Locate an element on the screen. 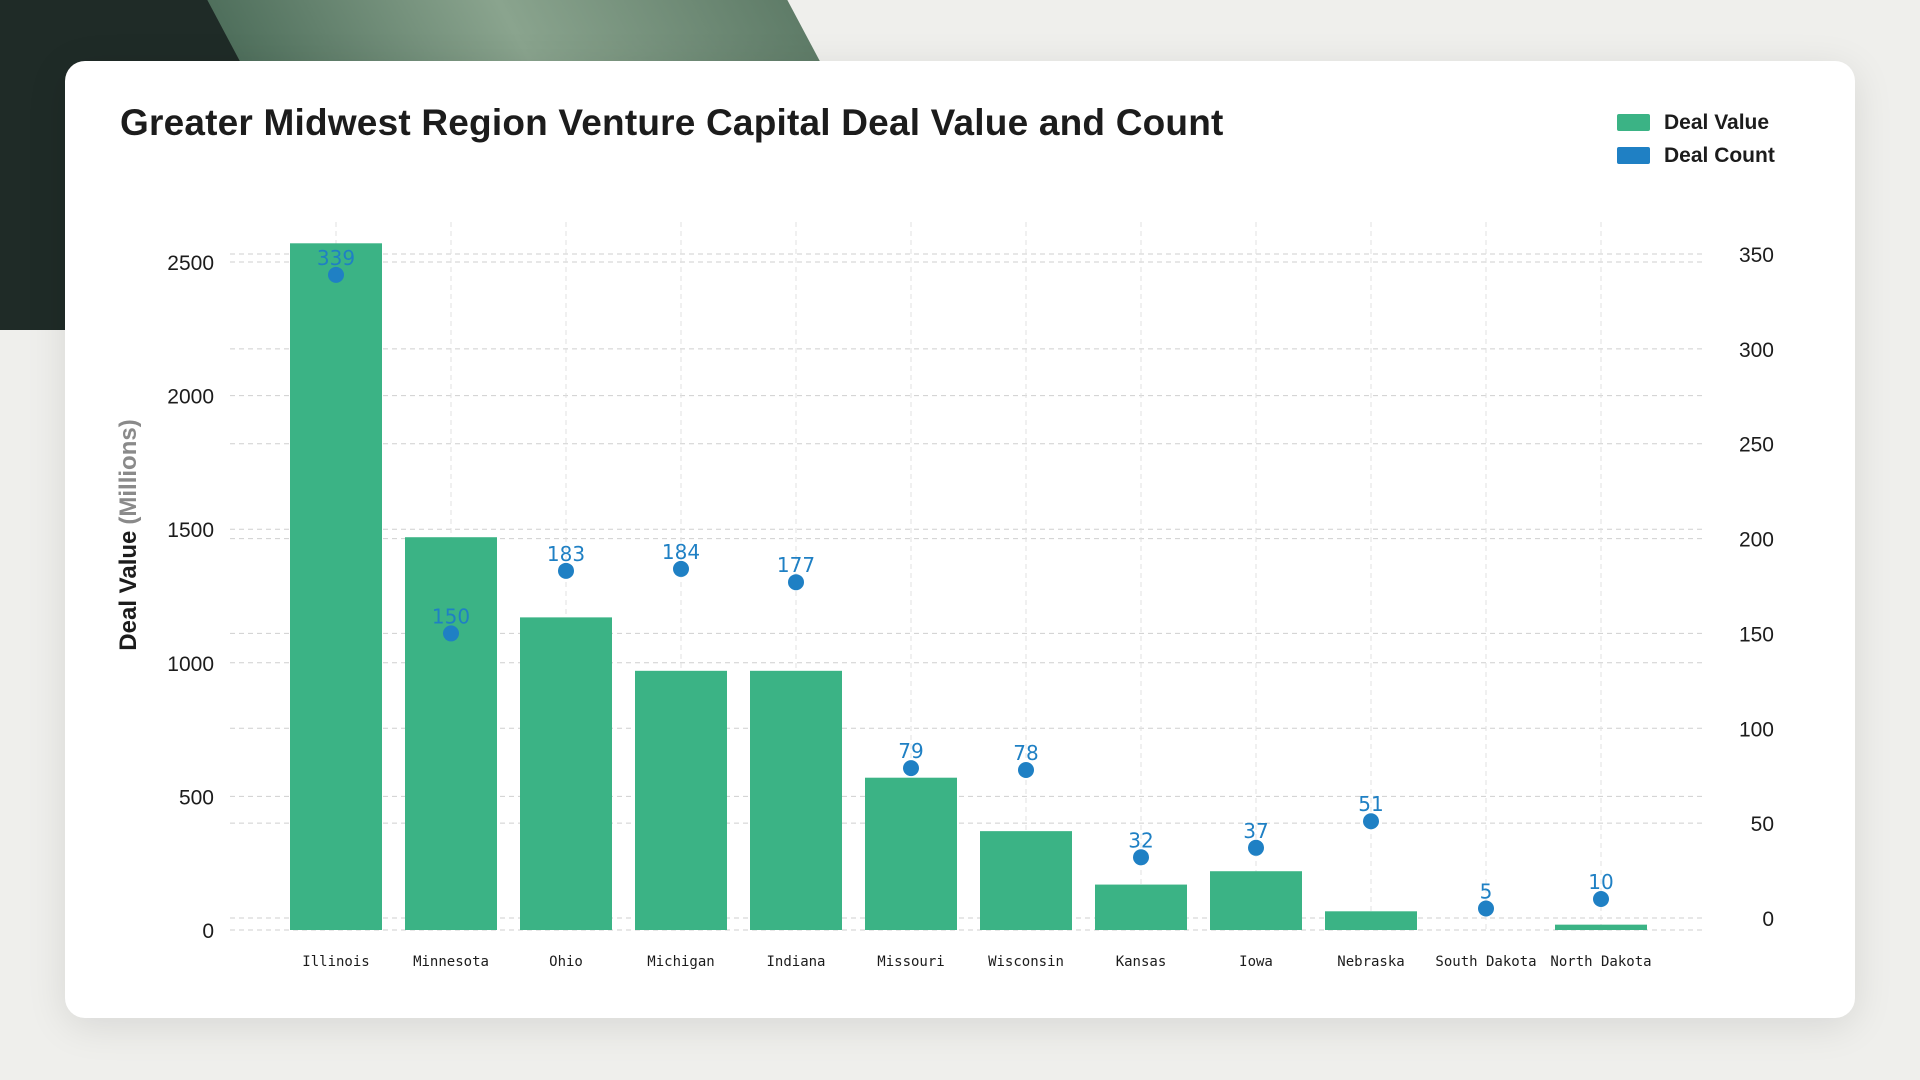 The height and width of the screenshot is (1080, 1920). y-axis-label-unit: (Millions) is located at coordinates (128, 471).